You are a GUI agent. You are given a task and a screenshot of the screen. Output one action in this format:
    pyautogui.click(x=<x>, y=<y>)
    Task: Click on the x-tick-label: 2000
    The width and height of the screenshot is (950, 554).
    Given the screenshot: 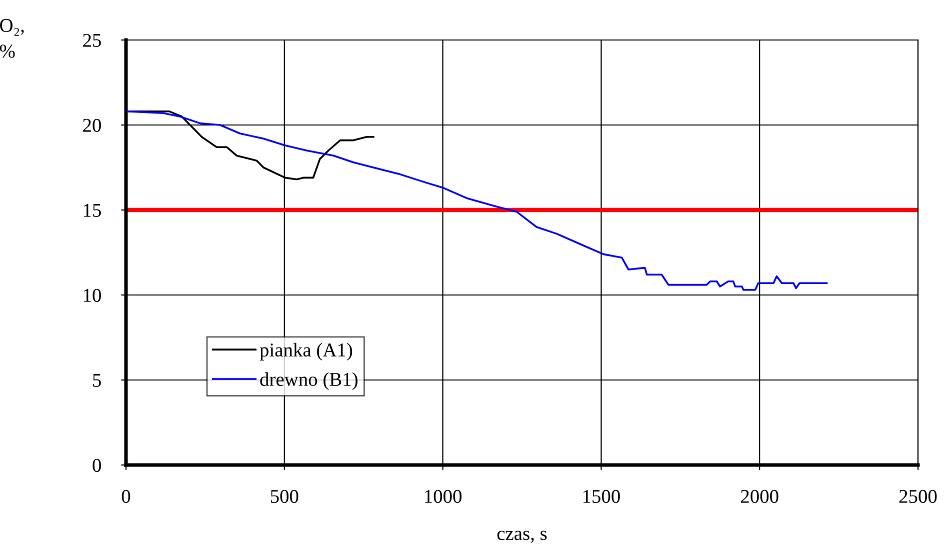 What is the action you would take?
    pyautogui.click(x=759, y=496)
    